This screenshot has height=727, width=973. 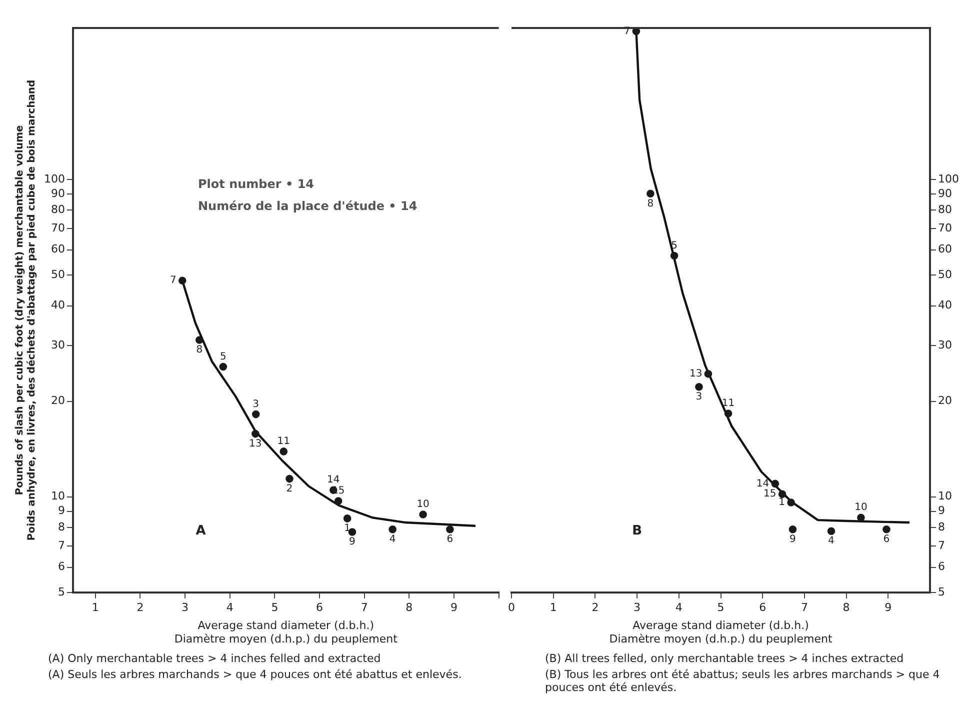 I want to click on y-axis-title: Pounds of slash per cubic foot (dry weight) merchantable volume Poids anhydre, en livres, des déchets d'abattage par pied cube de bois marchand, so click(x=26, y=310).